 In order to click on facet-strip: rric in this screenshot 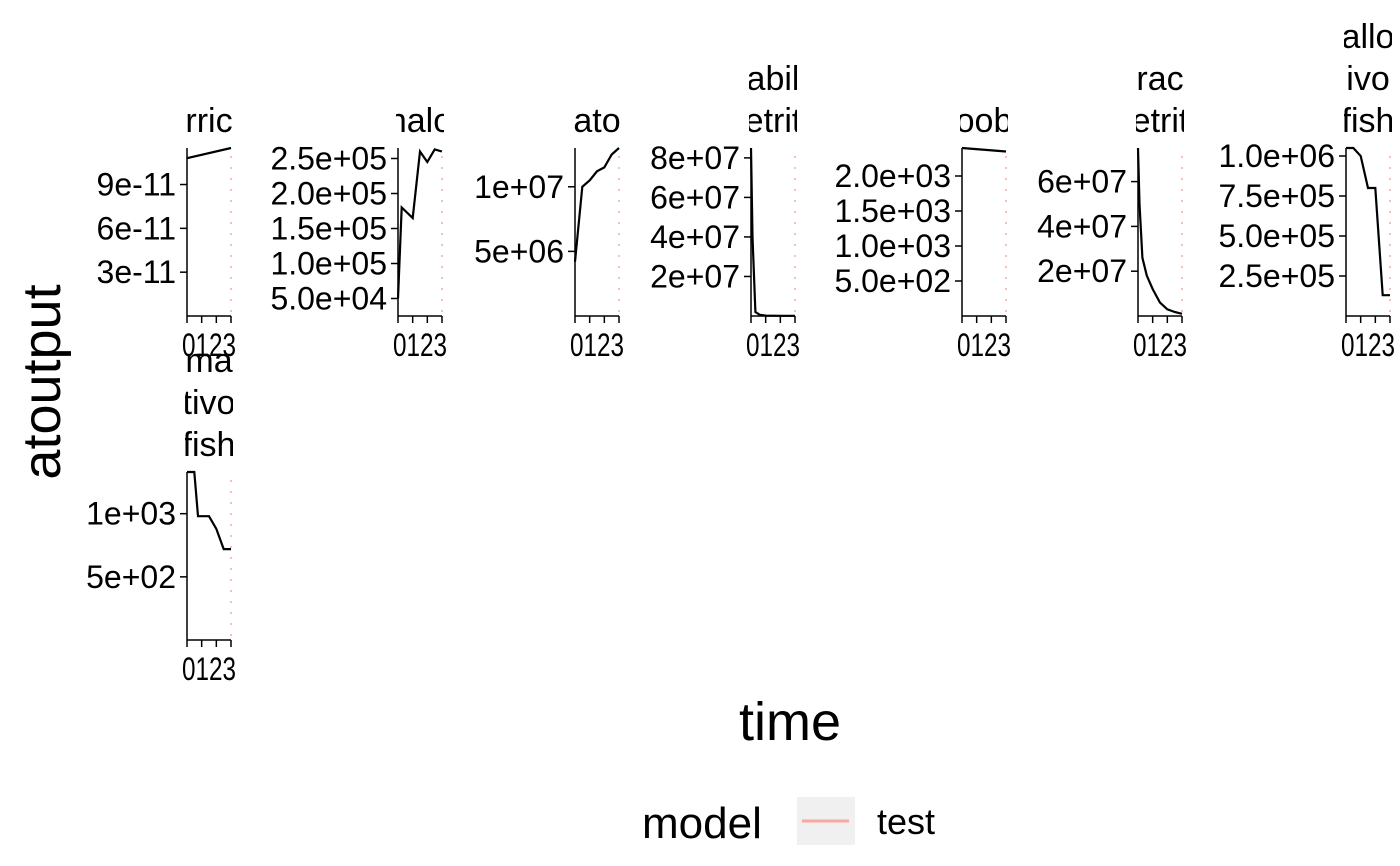, I will do `click(208, 121)`.